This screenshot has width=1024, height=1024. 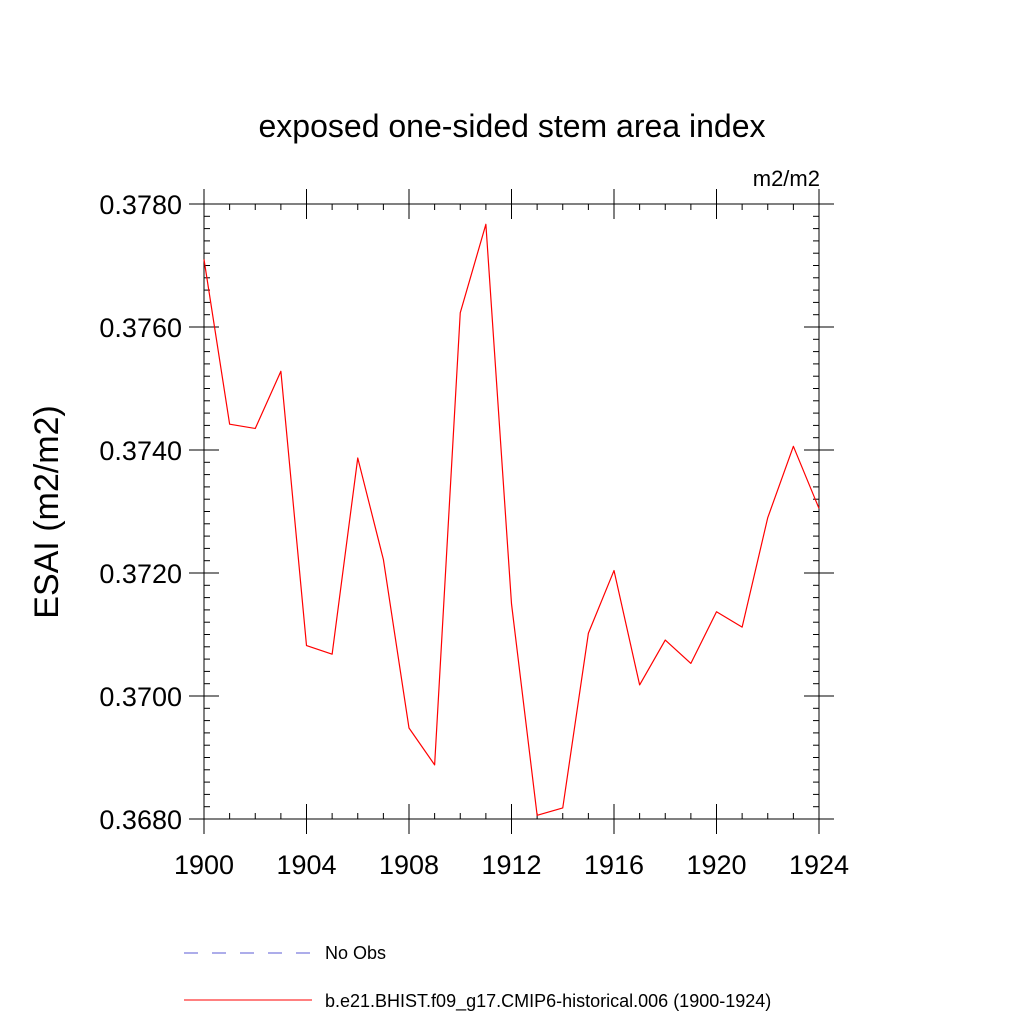 I want to click on y-tick-label: 0.3700, so click(x=140, y=697).